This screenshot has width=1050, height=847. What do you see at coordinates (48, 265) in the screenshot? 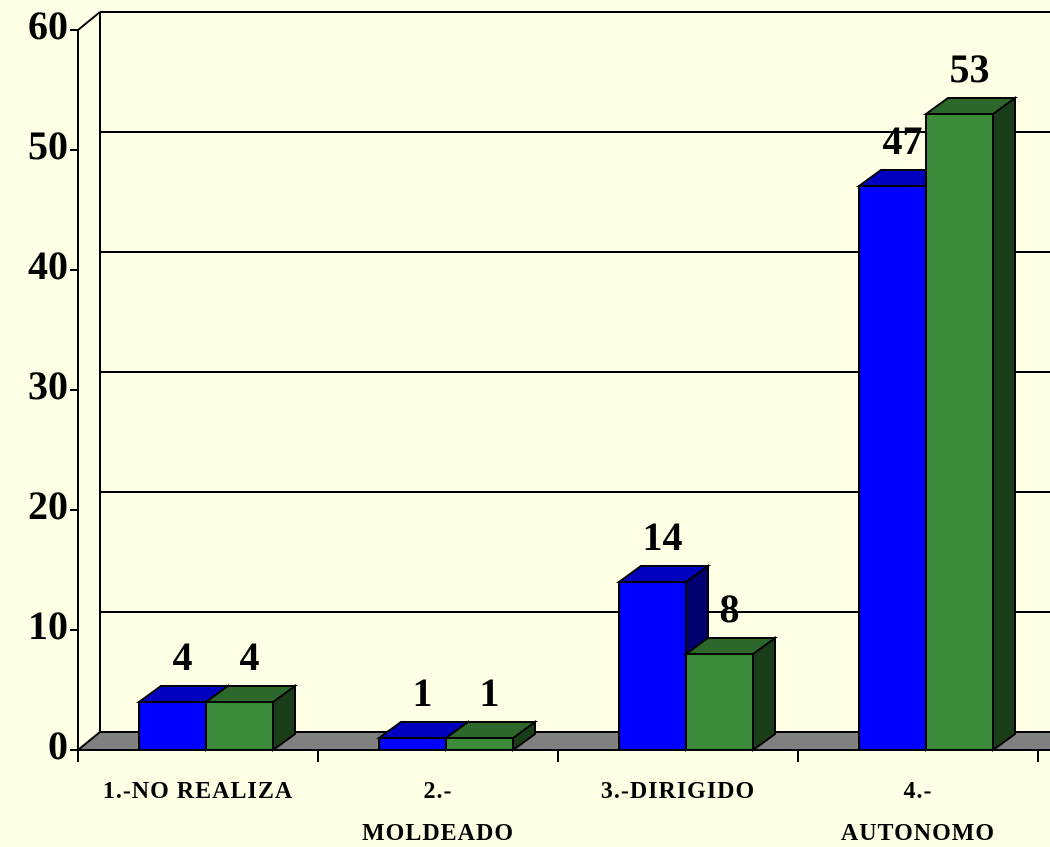
I see `y-tick-label: 40` at bounding box center [48, 265].